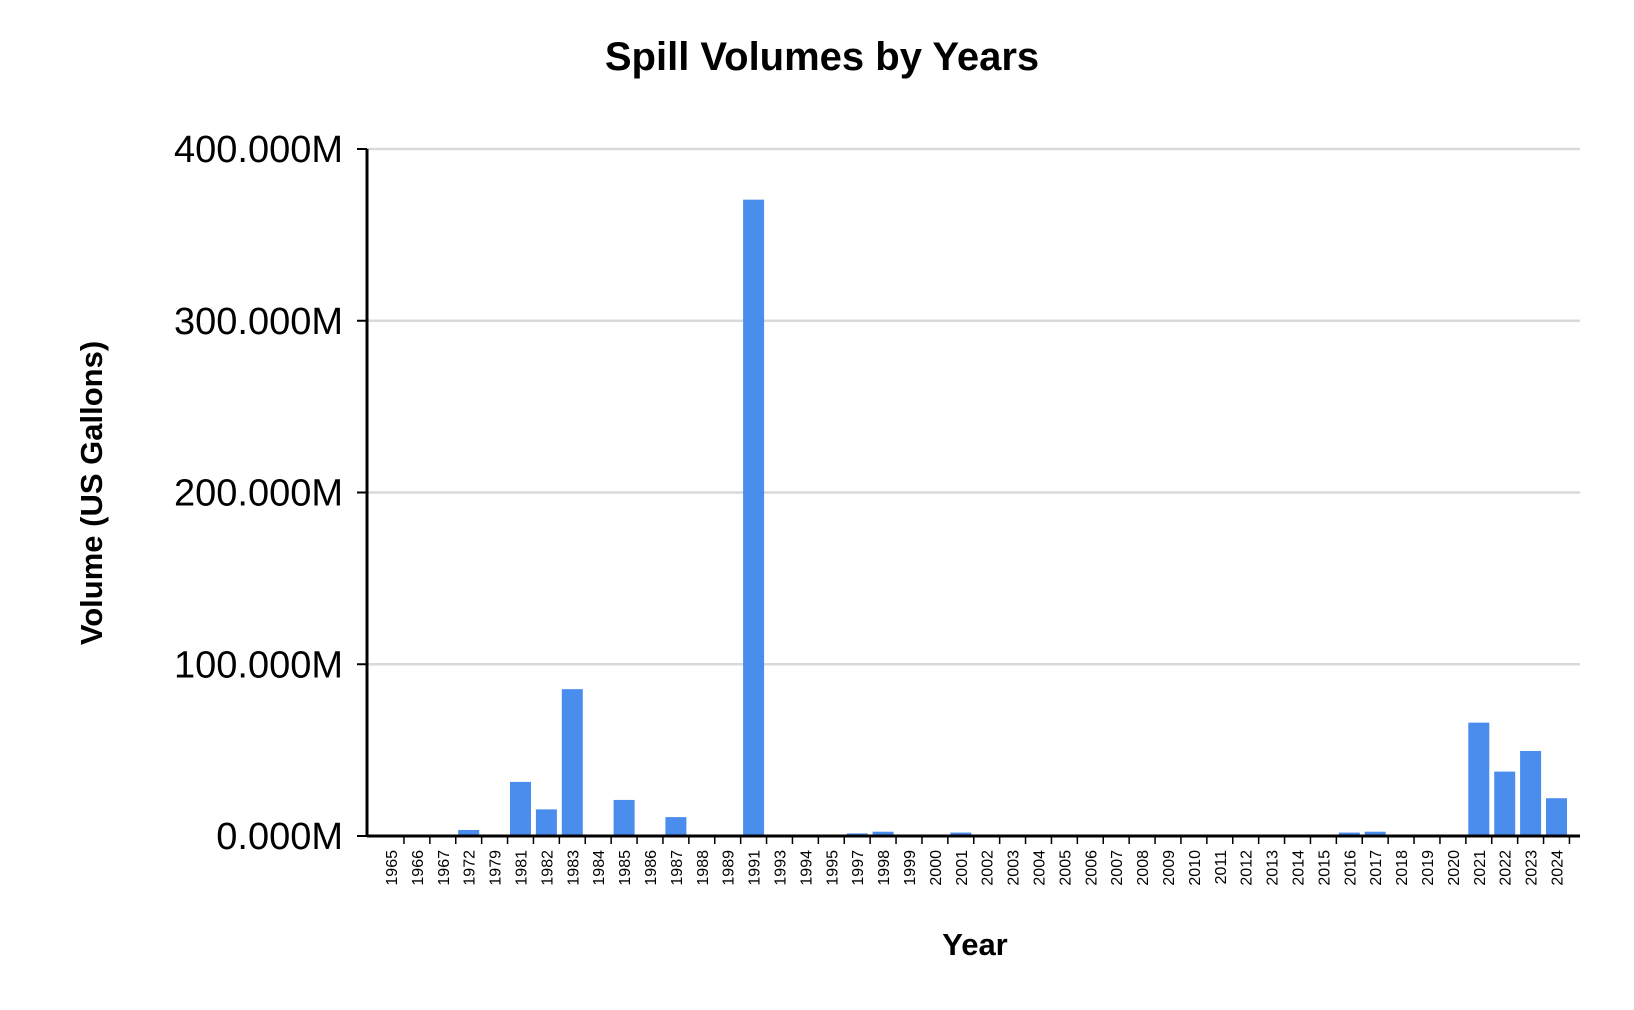 Image resolution: width=1634 pixels, height=1010 pixels. I want to click on x-tick-label: 2006, so click(1091, 868).